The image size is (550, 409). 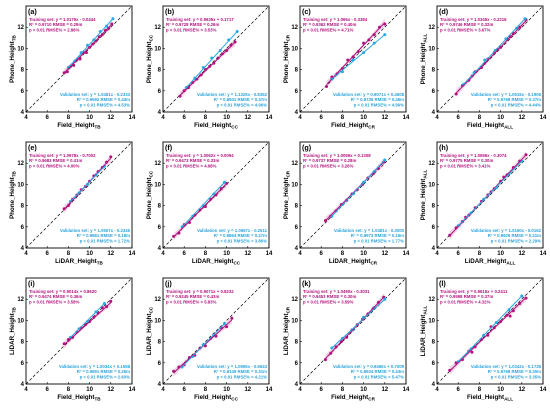 I want to click on panel-label: (j), so click(x=168, y=283).